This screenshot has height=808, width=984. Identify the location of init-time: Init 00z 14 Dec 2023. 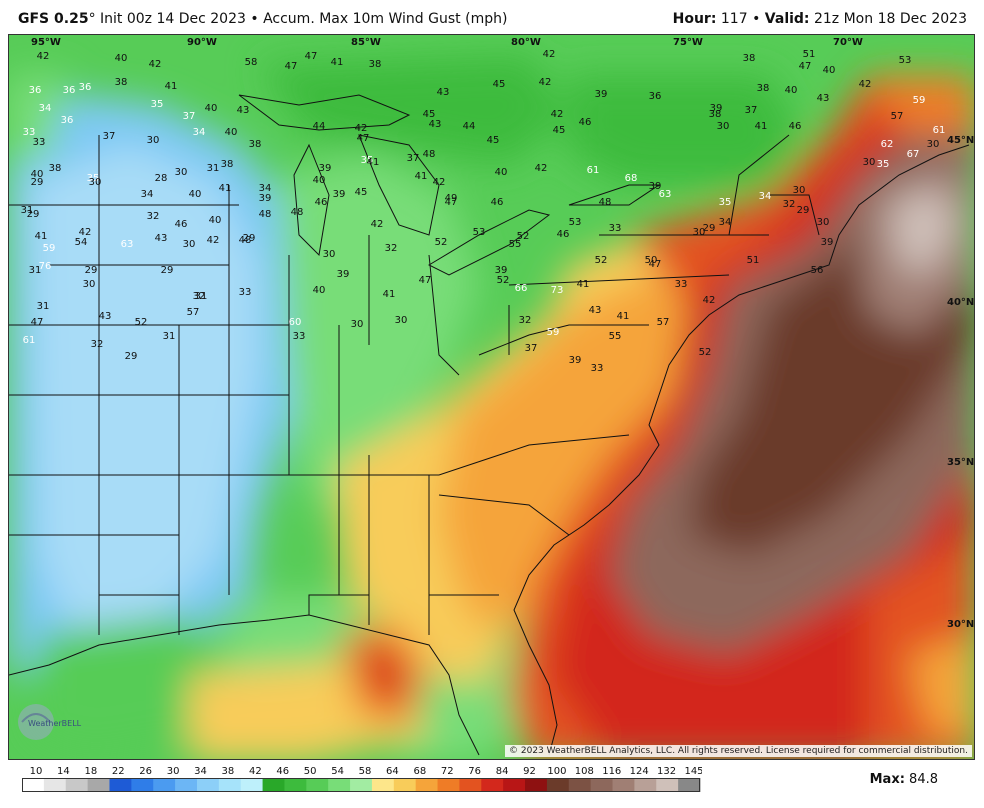
(173, 19).